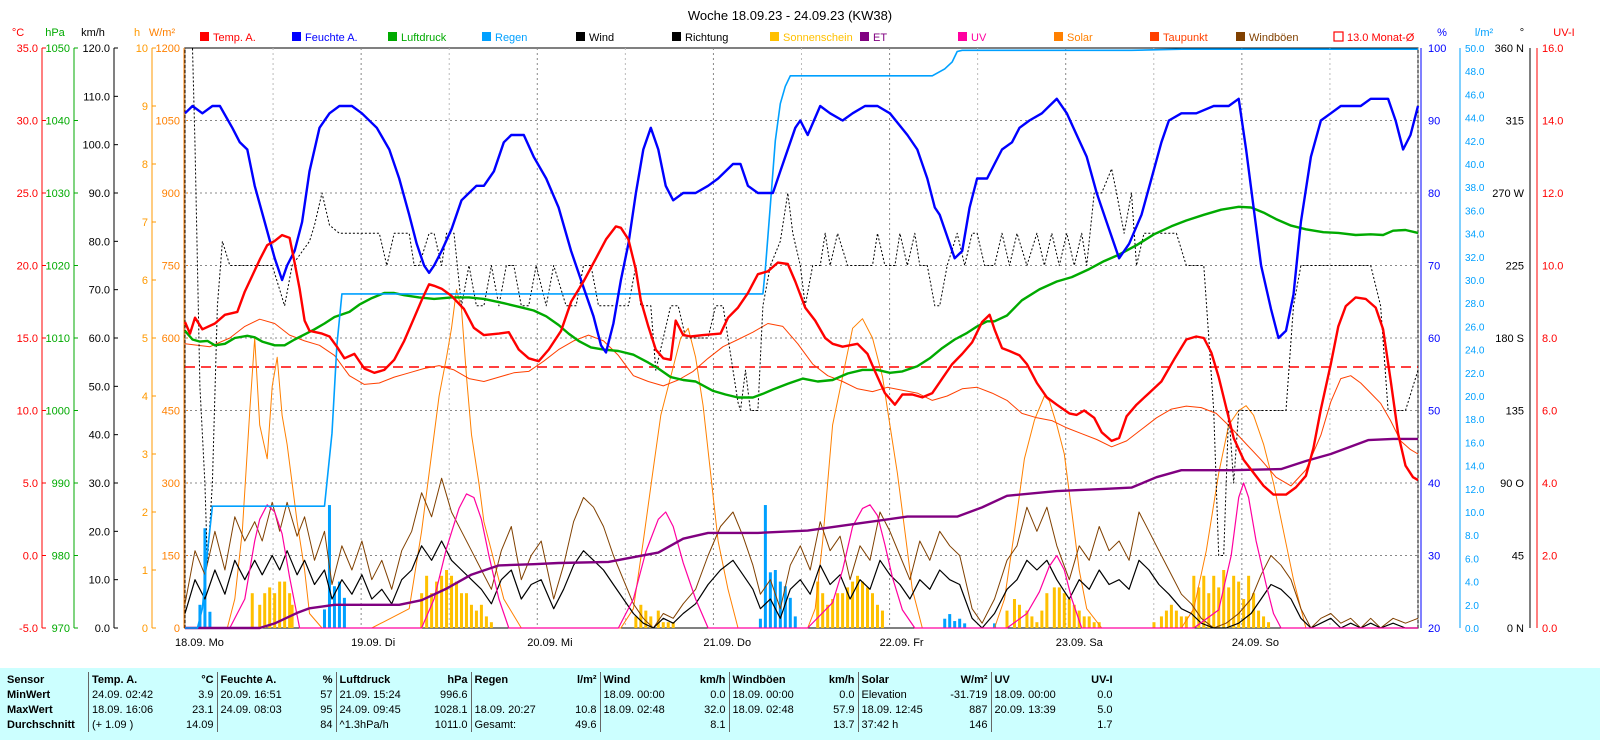 The height and width of the screenshot is (740, 1600). What do you see at coordinates (1472, 559) in the screenshot?
I see `y-tick-label: 6.0` at bounding box center [1472, 559].